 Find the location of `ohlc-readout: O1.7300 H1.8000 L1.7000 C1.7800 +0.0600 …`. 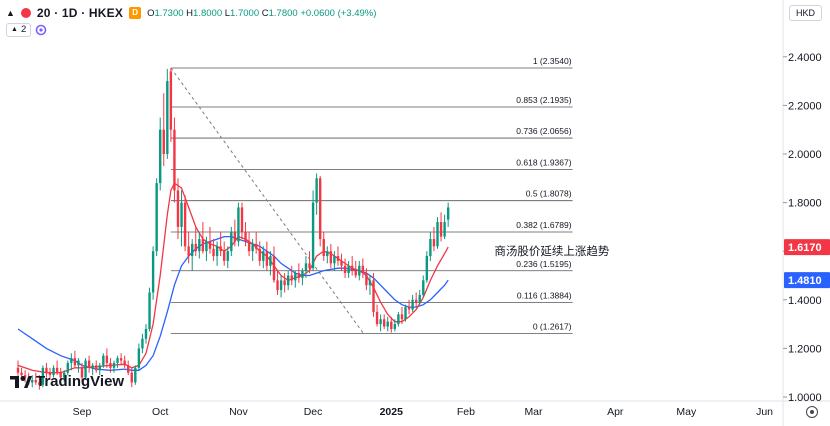

ohlc-readout: O1.7300 H1.8000 L1.7000 C1.7800 +0.0600 … is located at coordinates (261, 13).